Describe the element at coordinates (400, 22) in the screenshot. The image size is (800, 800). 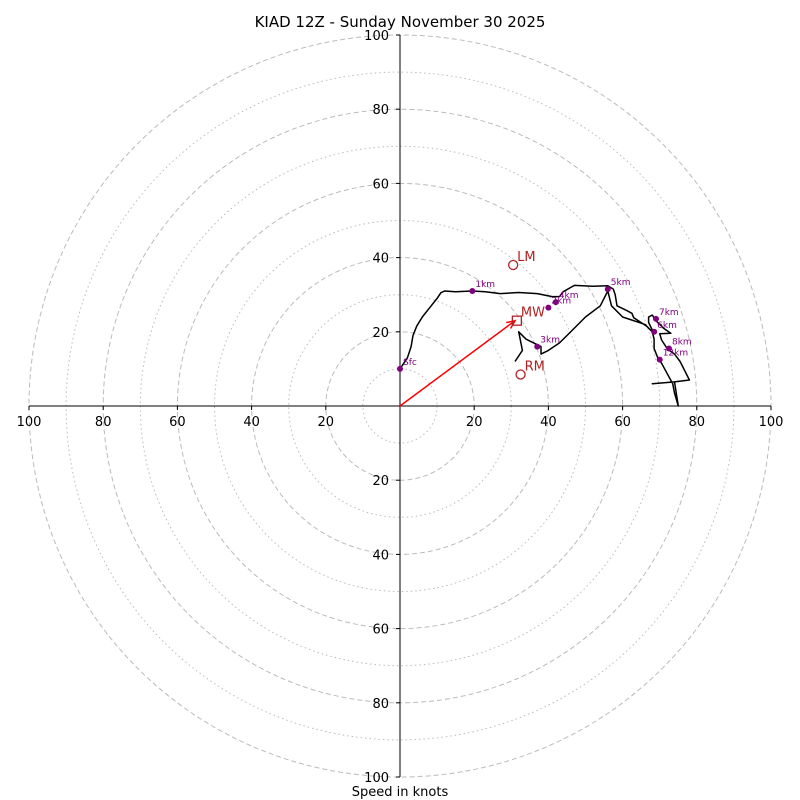
I see `chart-title: KIAD 12Z - Sunday November 30 2025` at that location.